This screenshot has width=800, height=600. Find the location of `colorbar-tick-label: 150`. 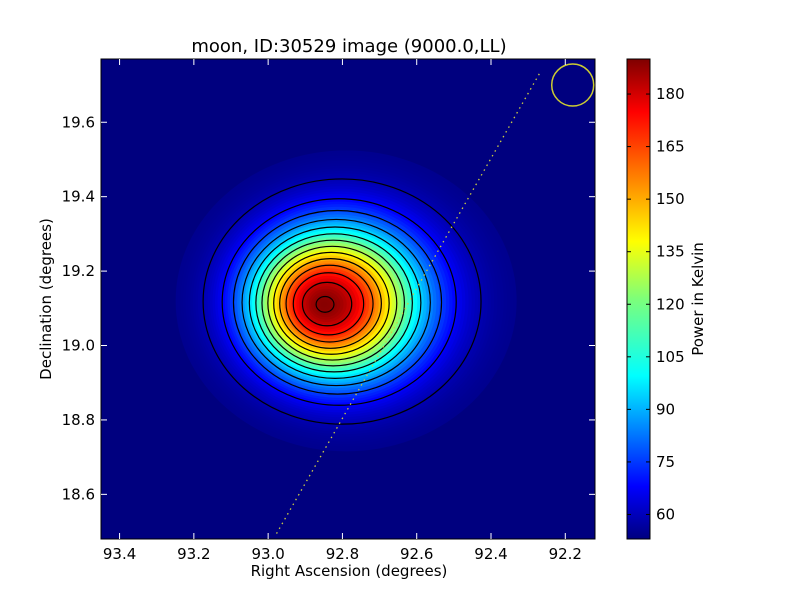

colorbar-tick-label: 150 is located at coordinates (670, 199).